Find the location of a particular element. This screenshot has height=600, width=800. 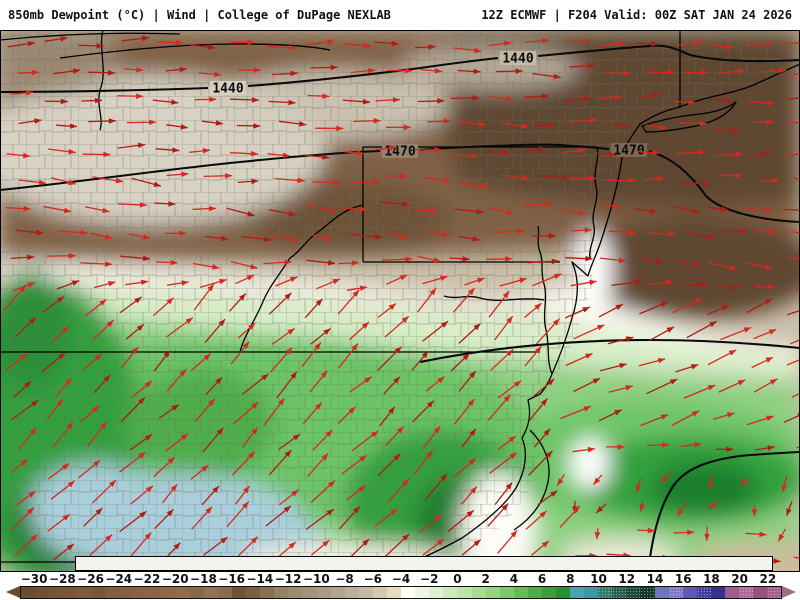

colorbar-tick-label: −24 is located at coordinates (119, 579).